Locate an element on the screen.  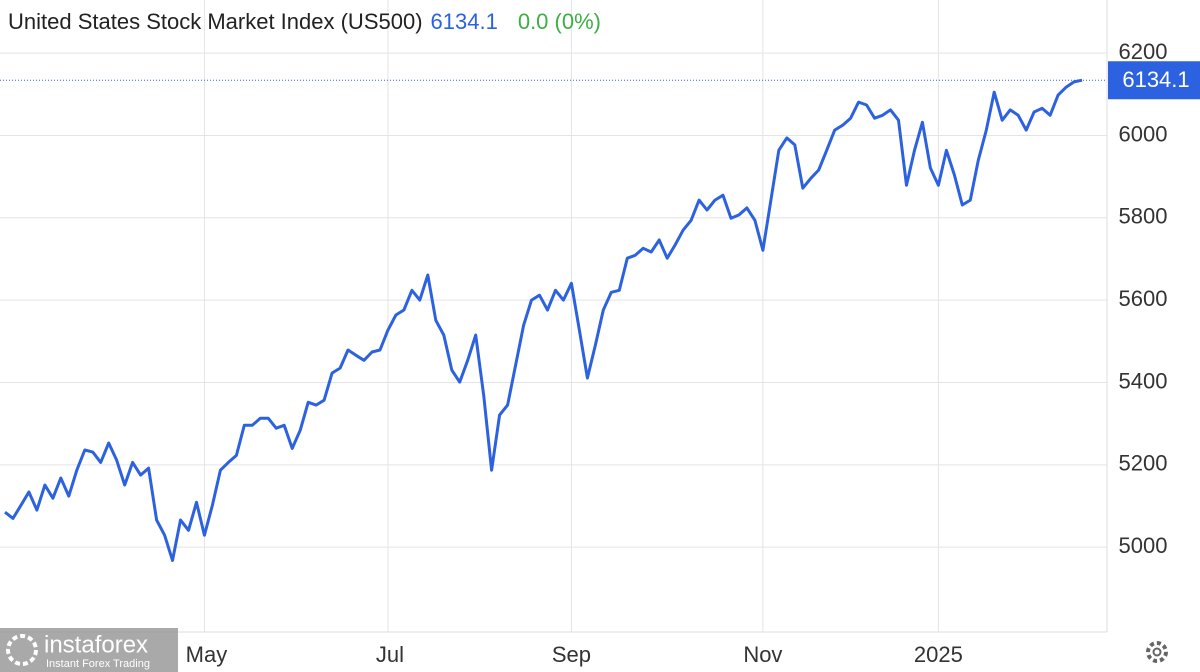
watermark-name: instaforex is located at coordinates (96, 644).